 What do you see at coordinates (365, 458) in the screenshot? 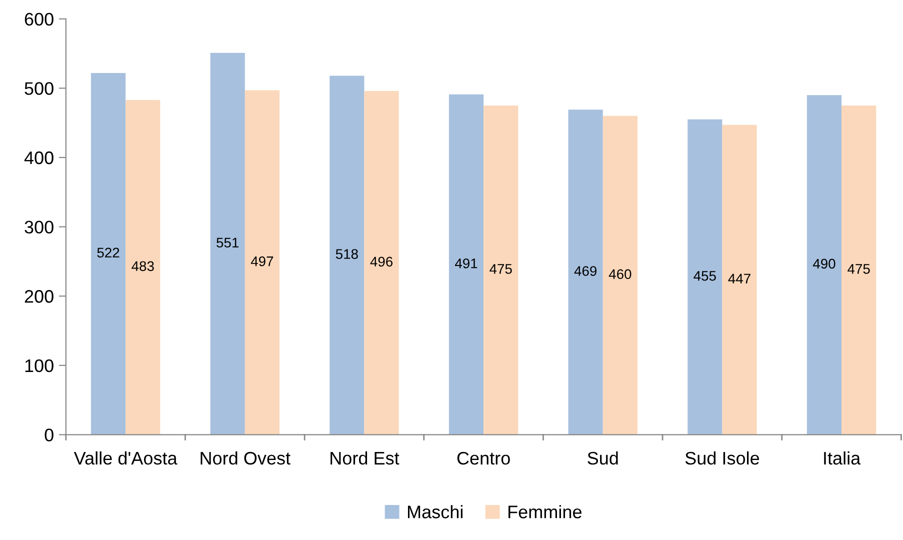
I see `x-tick-label: Nord Est` at bounding box center [365, 458].